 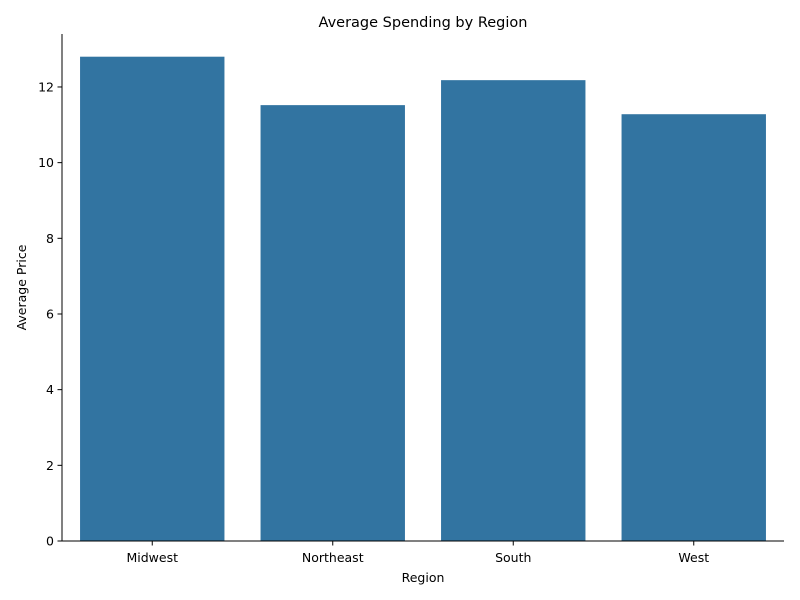 What do you see at coordinates (152, 298) in the screenshot?
I see `bar-midwest` at bounding box center [152, 298].